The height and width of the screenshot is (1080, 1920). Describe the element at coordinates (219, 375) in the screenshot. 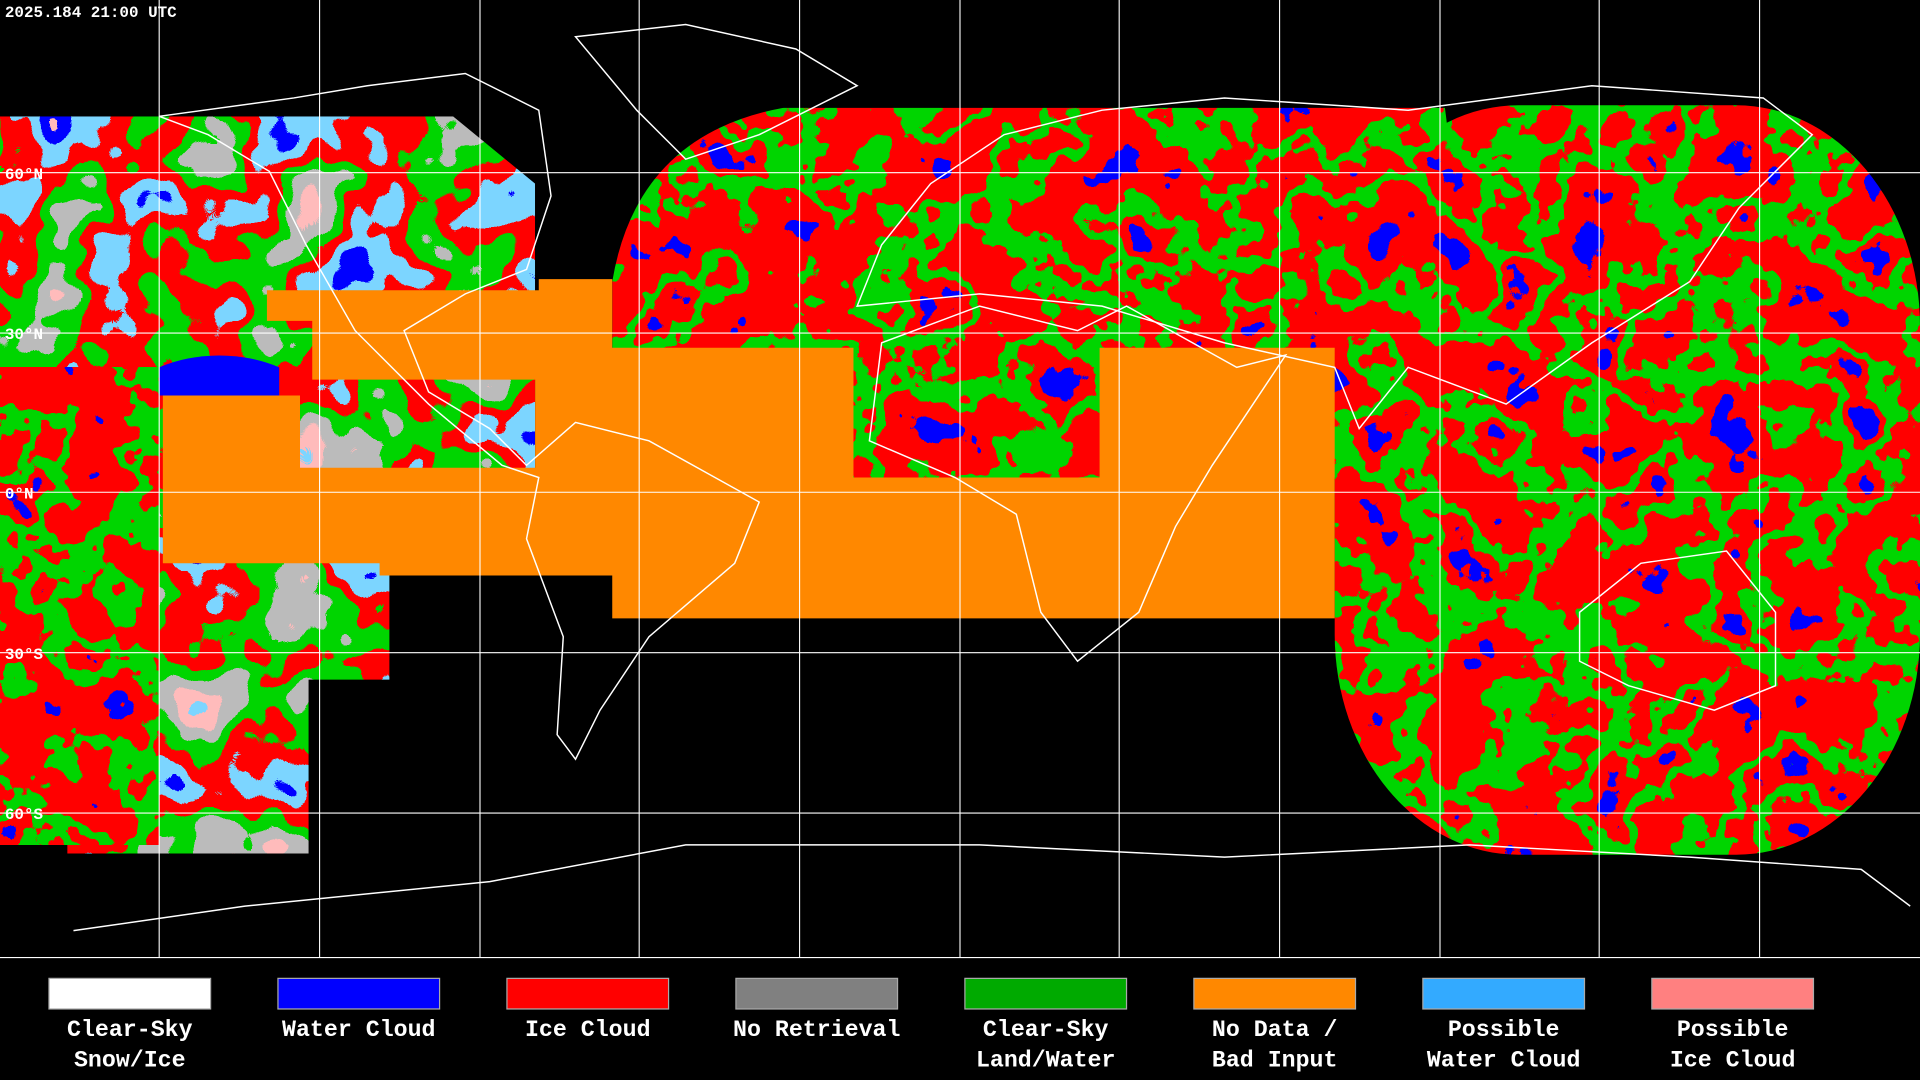

I see `pacific-blue-cap` at that location.